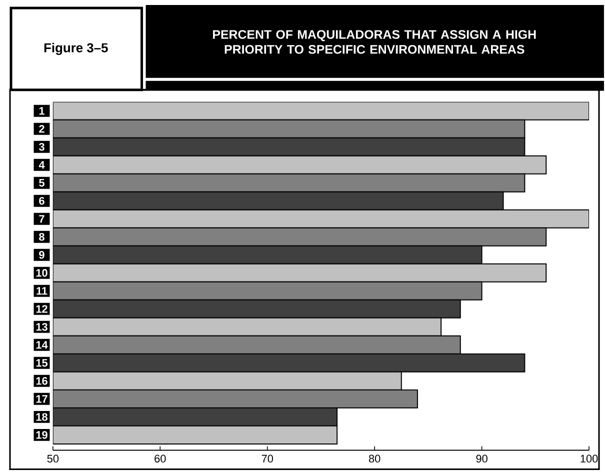 This screenshot has height=472, width=605. What do you see at coordinates (42, 380) in the screenshot?
I see `y-tick-label: 16` at bounding box center [42, 380].